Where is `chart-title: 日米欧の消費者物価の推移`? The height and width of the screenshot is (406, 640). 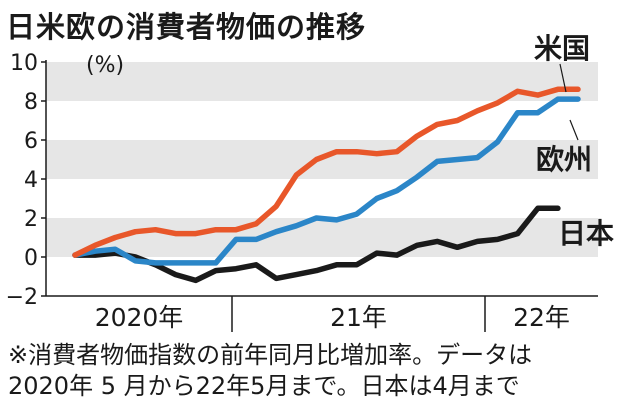 chart-title: 日米欧の消費者物価の推移 is located at coordinates (186, 27).